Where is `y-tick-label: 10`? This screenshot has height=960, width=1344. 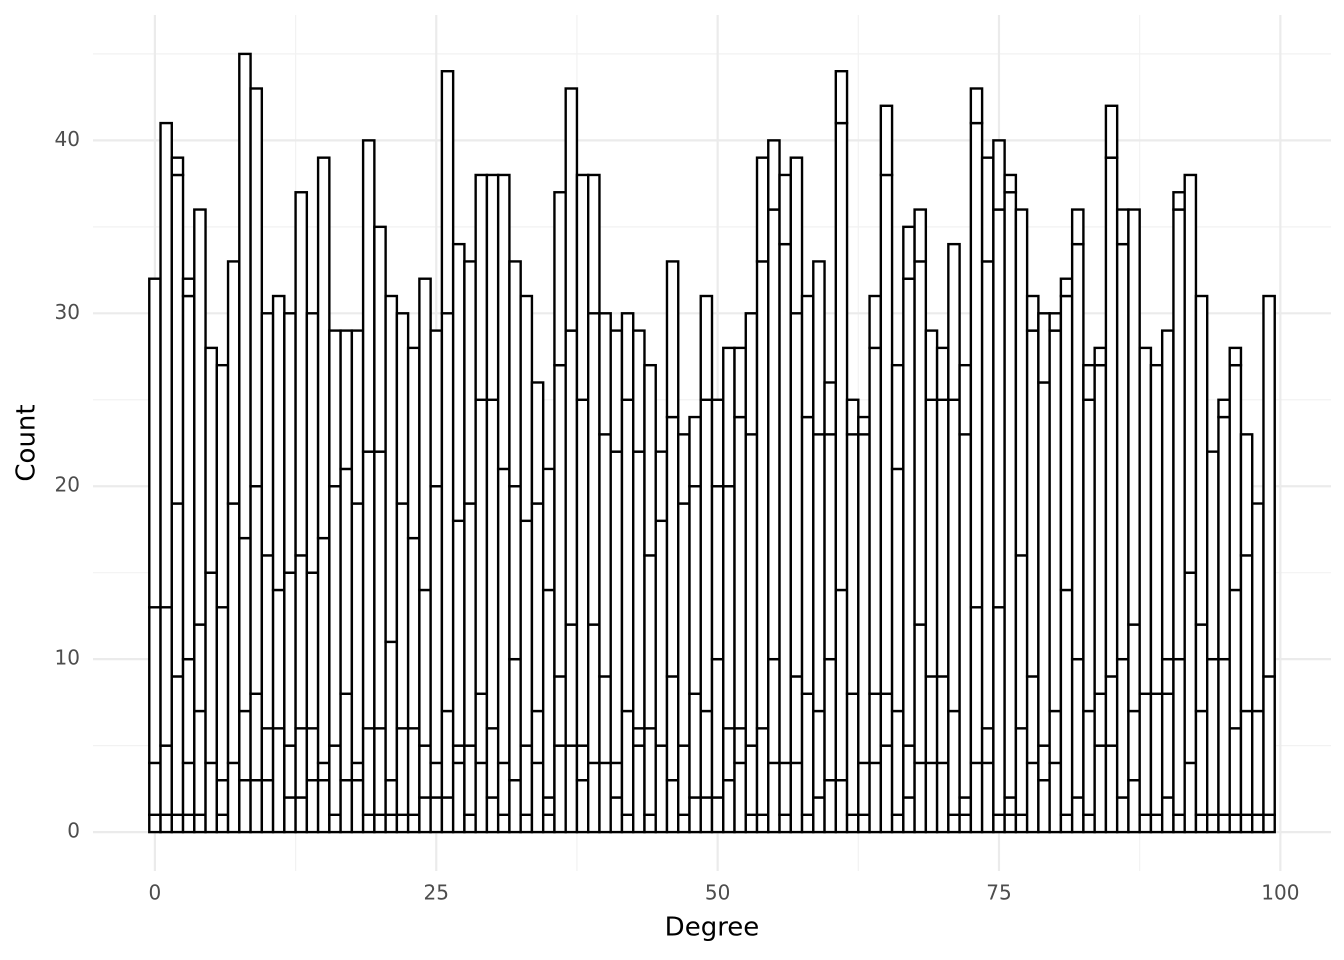
y-tick-label: 10 is located at coordinates (67, 658).